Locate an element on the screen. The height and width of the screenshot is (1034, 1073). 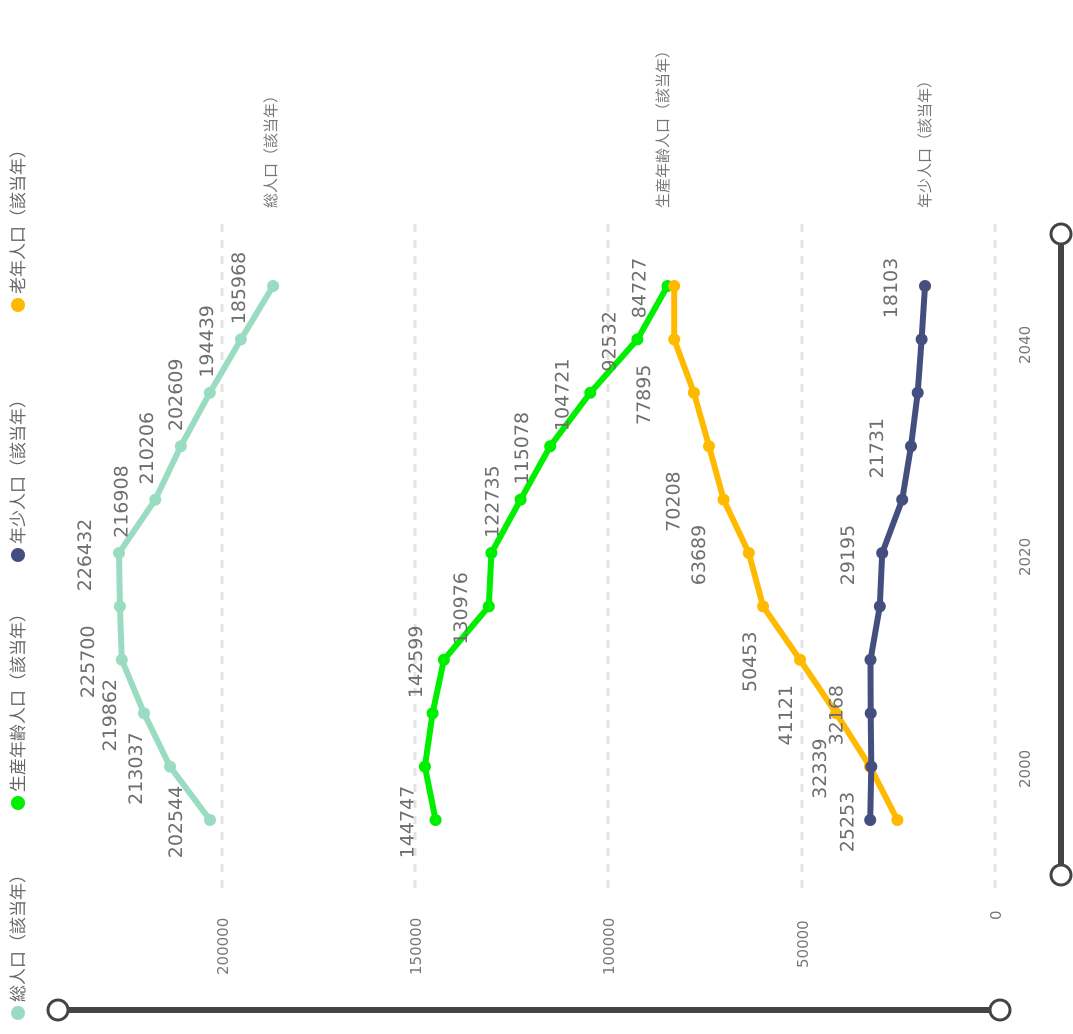
data-label-working: 84727 is located at coordinates (640, 288).